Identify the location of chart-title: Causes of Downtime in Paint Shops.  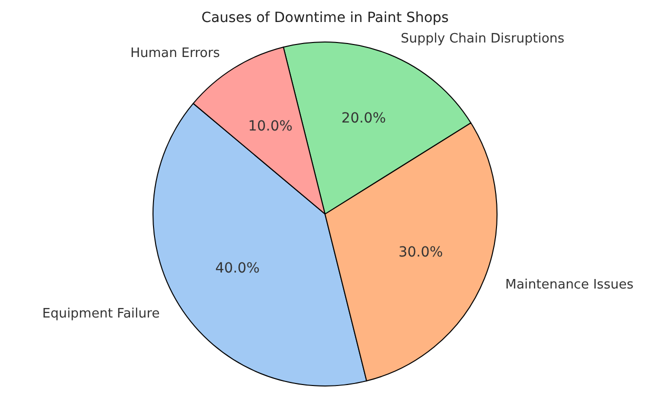
(325, 18).